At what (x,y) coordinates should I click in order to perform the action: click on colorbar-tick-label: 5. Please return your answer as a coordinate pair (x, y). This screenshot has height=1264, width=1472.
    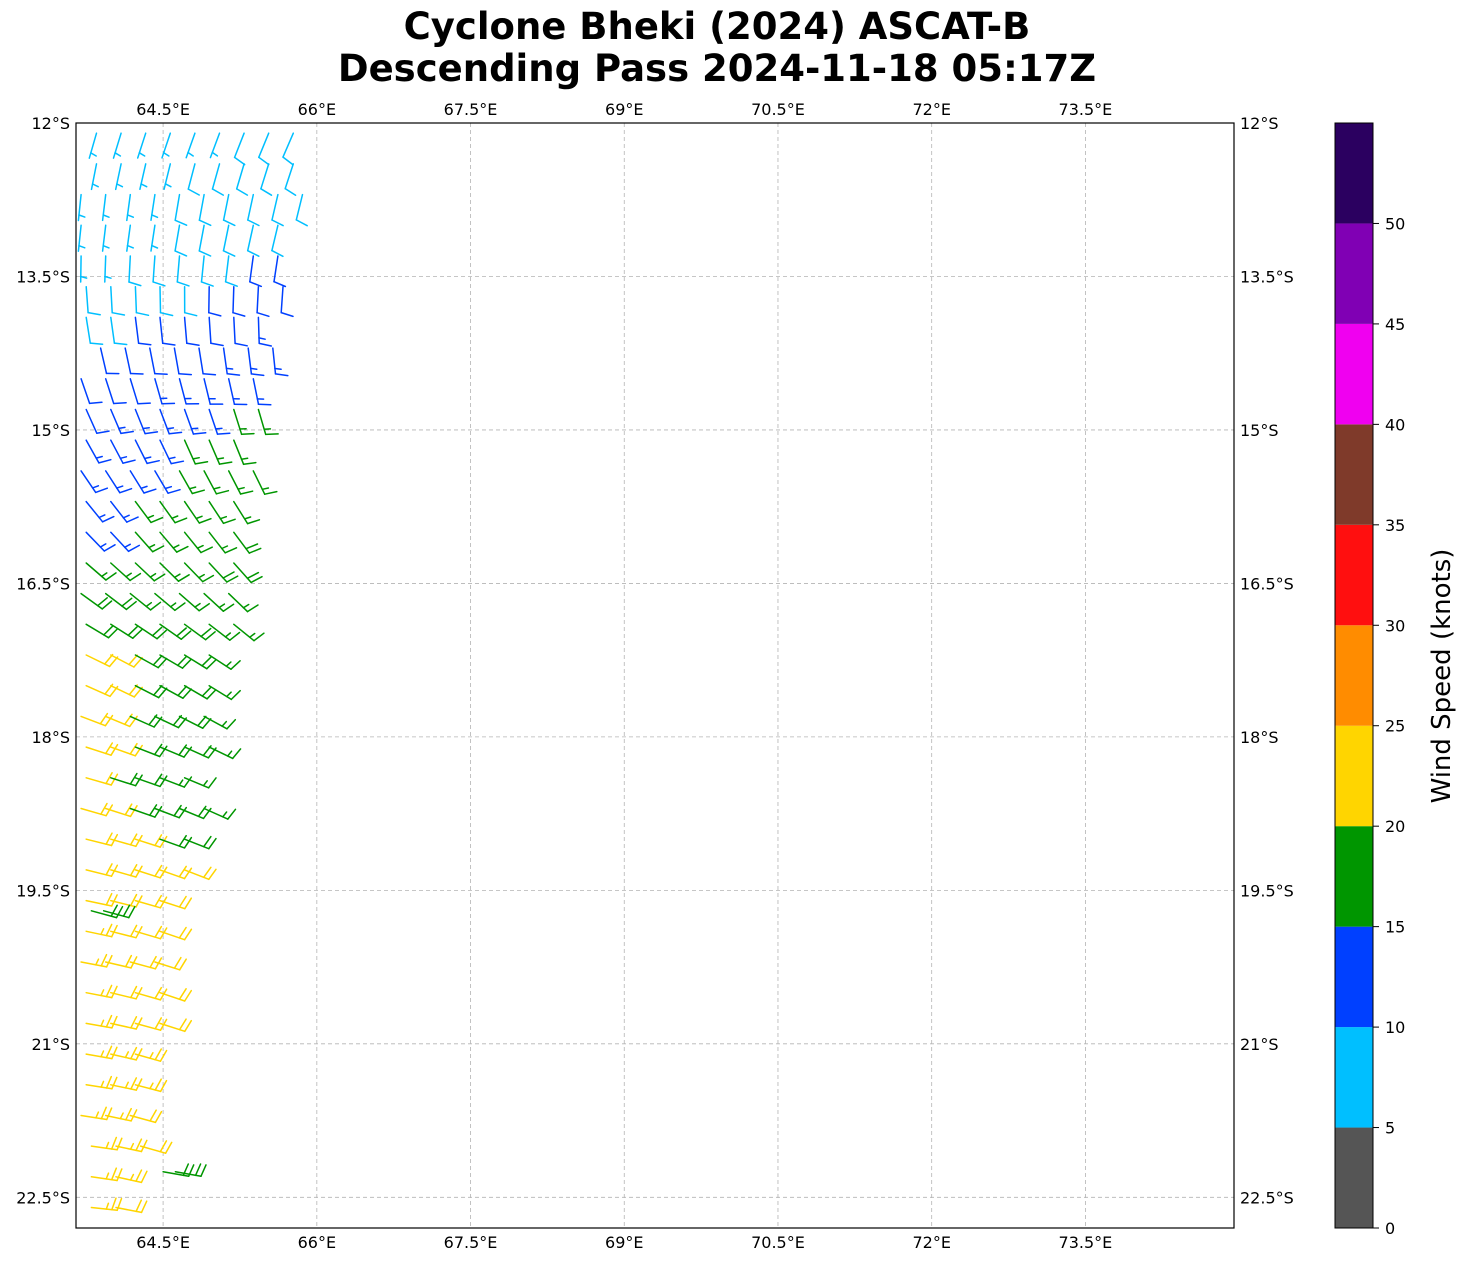
    Looking at the image, I should click on (1390, 1128).